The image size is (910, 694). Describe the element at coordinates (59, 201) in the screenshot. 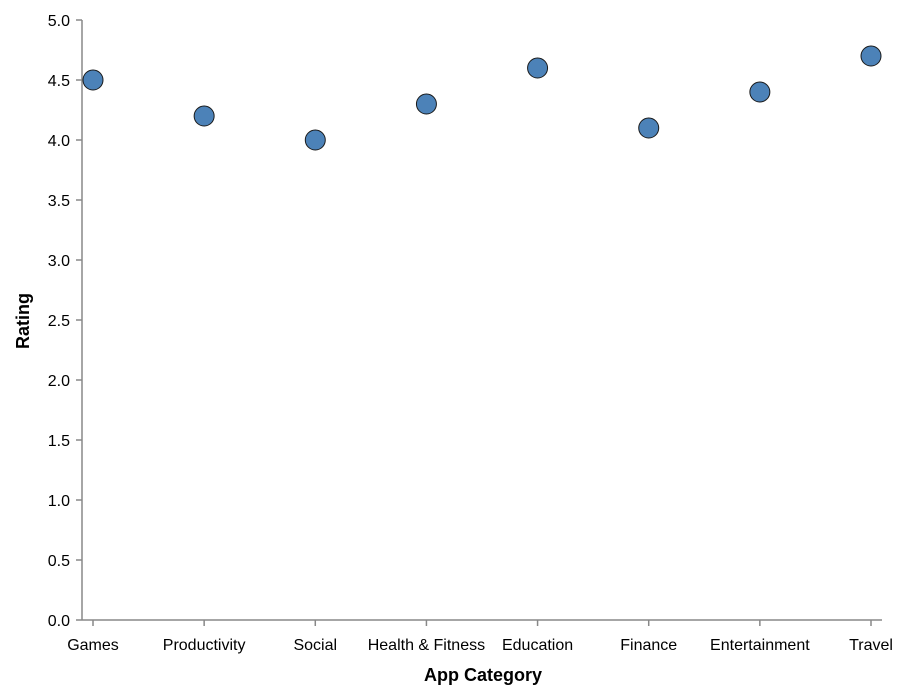

I see `y-tick-label: 3.5` at that location.